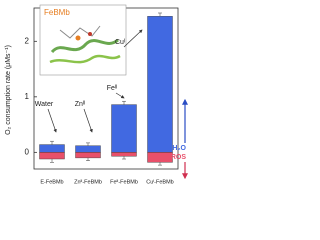 Image resolution: width=320 pixels, height=240 pixels. I want to click on annotation: Cuᴵ, so click(120, 42).